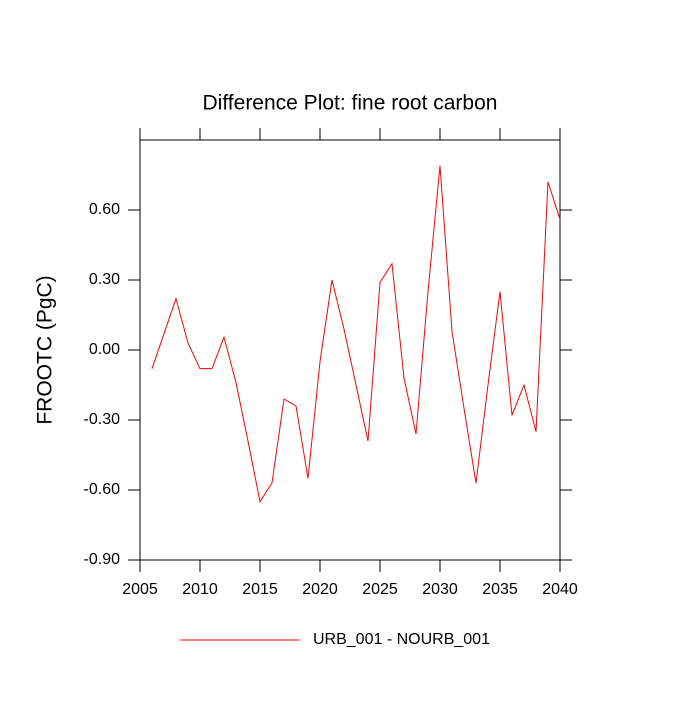 The height and width of the screenshot is (705, 700). I want to click on x-tick-label: 2010, so click(200, 589).